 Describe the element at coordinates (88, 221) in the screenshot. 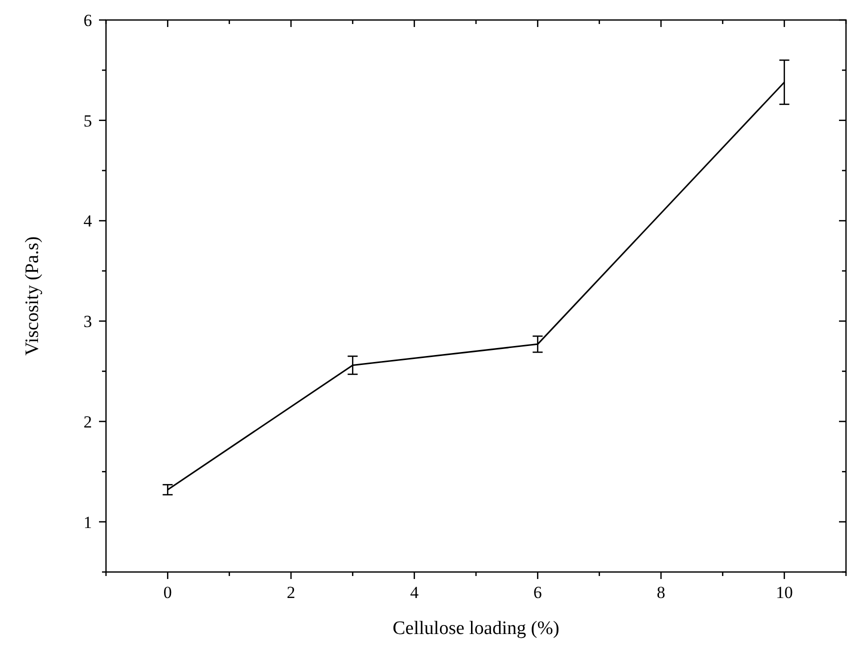

I see `y-tick-label: 4` at that location.